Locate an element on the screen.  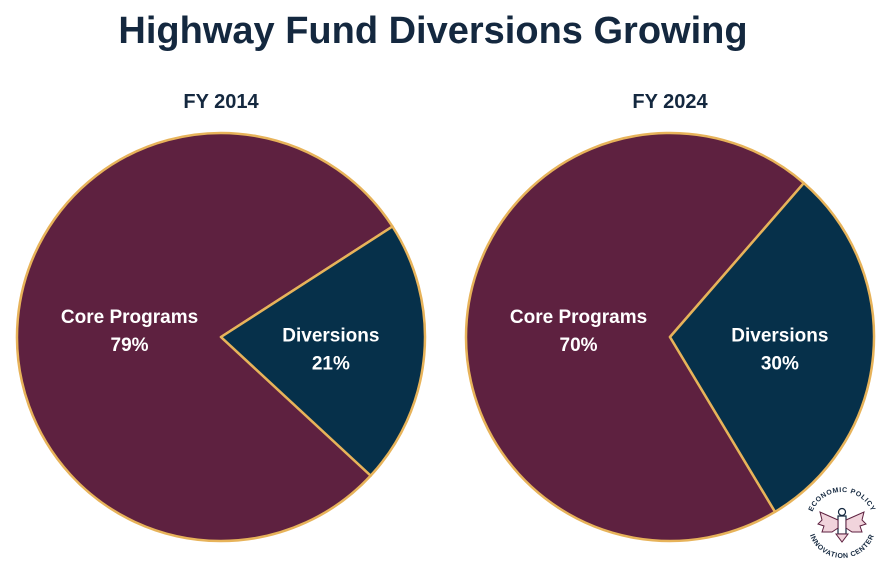
slice-value-core: 70% is located at coordinates (579, 345).